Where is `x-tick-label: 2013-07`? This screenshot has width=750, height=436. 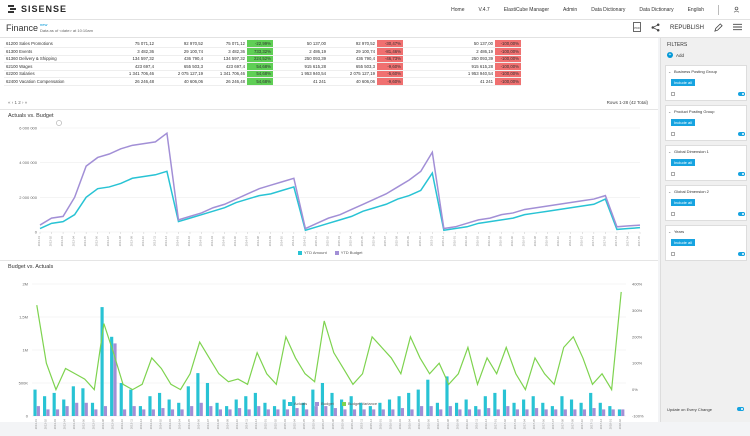 x-tick-label: 2013-07 is located at coordinates (108, 241).